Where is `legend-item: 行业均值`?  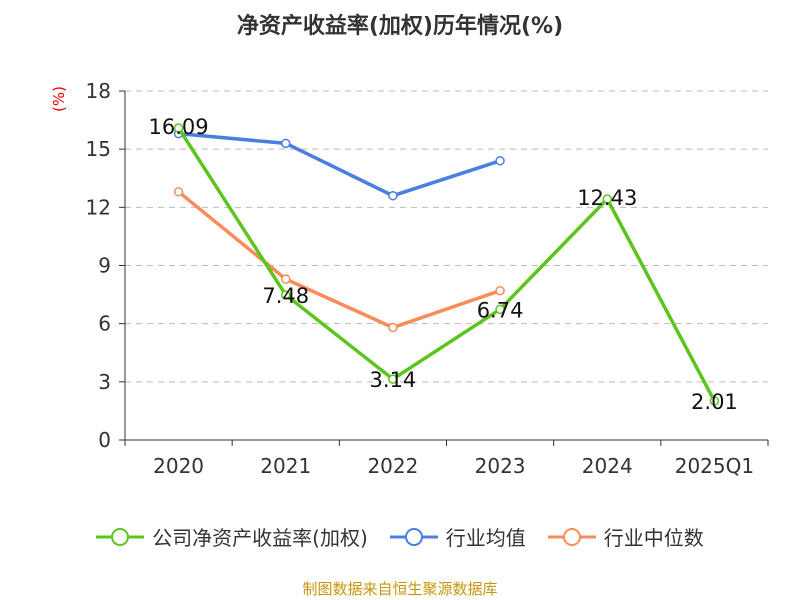
legend-item: 行业均值 is located at coordinates (457, 536).